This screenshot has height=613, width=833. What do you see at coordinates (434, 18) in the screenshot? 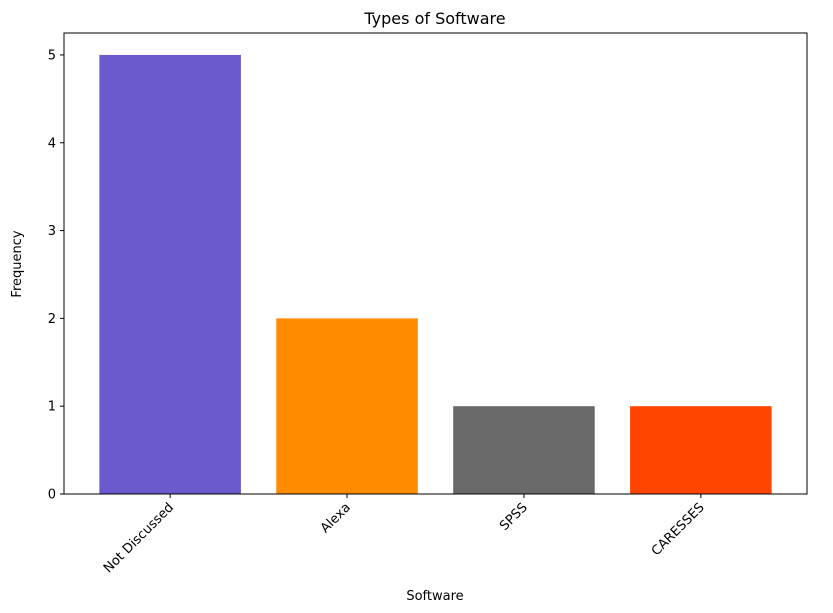
I see `chart-title: Types of Software` at bounding box center [434, 18].